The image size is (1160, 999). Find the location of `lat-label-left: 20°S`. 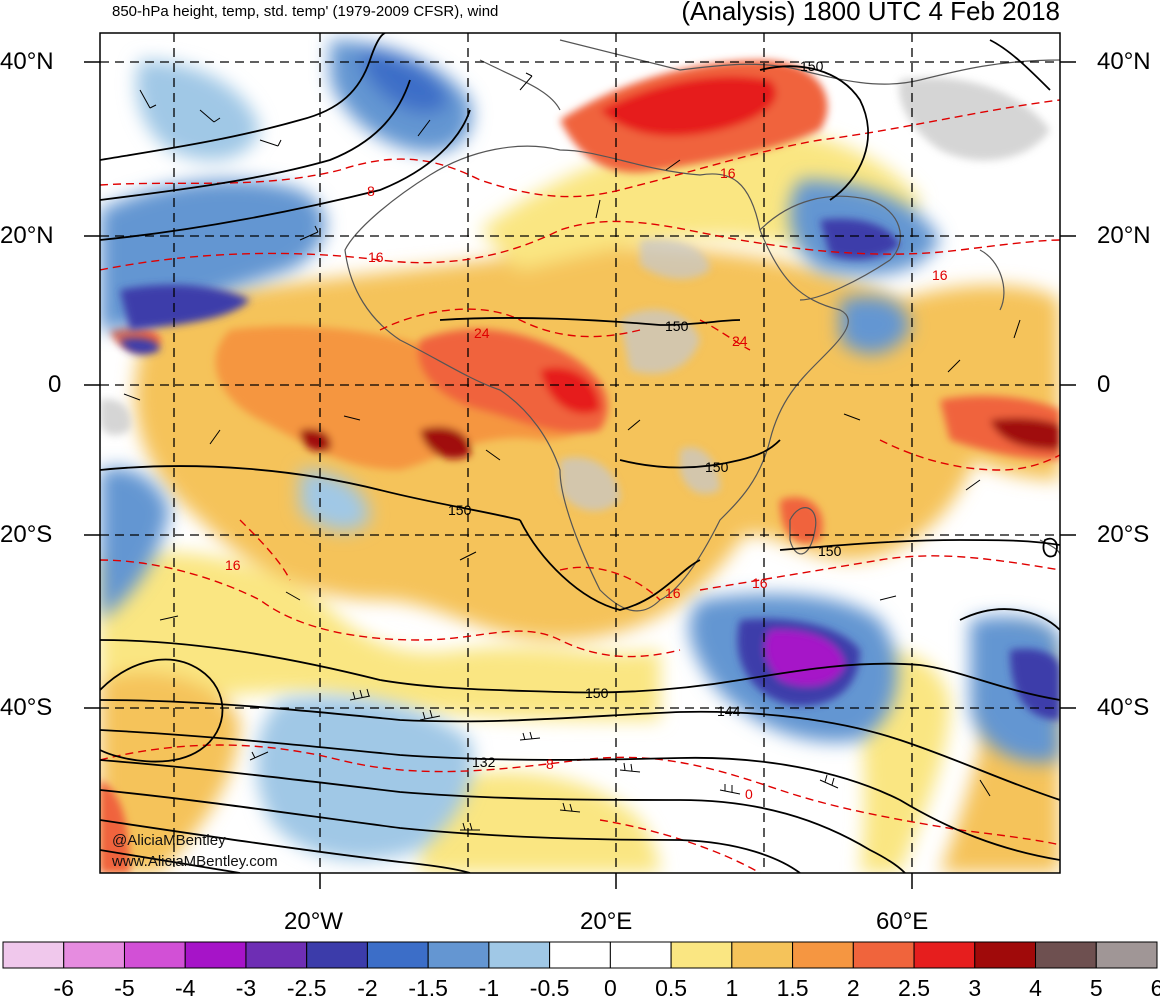

lat-label-left: 20°S is located at coordinates (26, 534).